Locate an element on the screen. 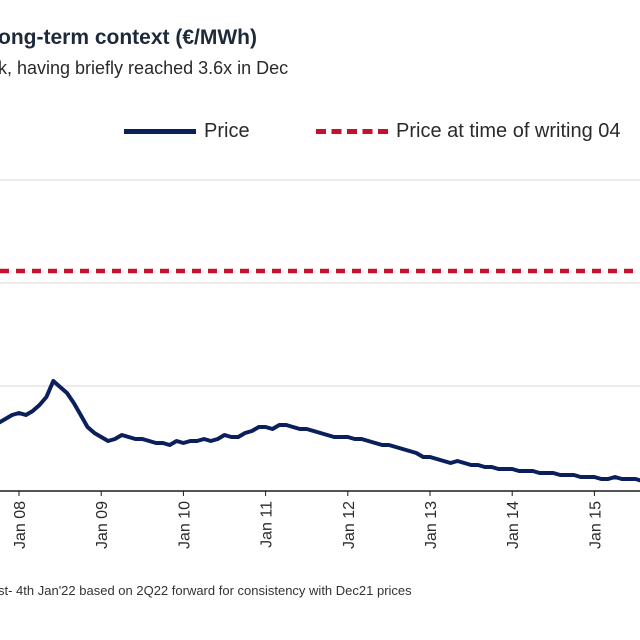 The image size is (640, 640). x-tick-label: Jan 13 is located at coordinates (431, 525).